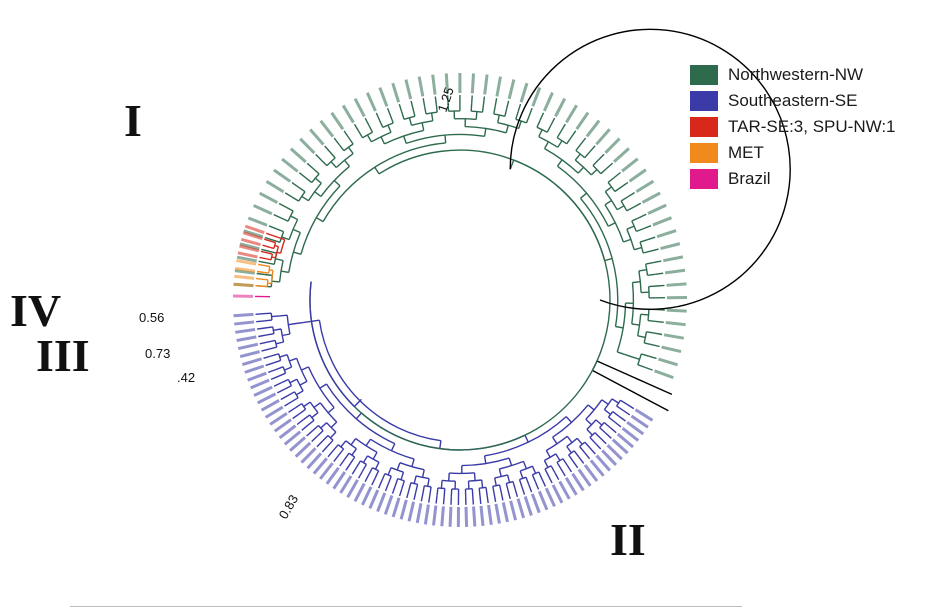 The width and height of the screenshot is (946, 613). Describe the element at coordinates (36, 310) in the screenshot. I see `clade-label-4: IV` at that location.